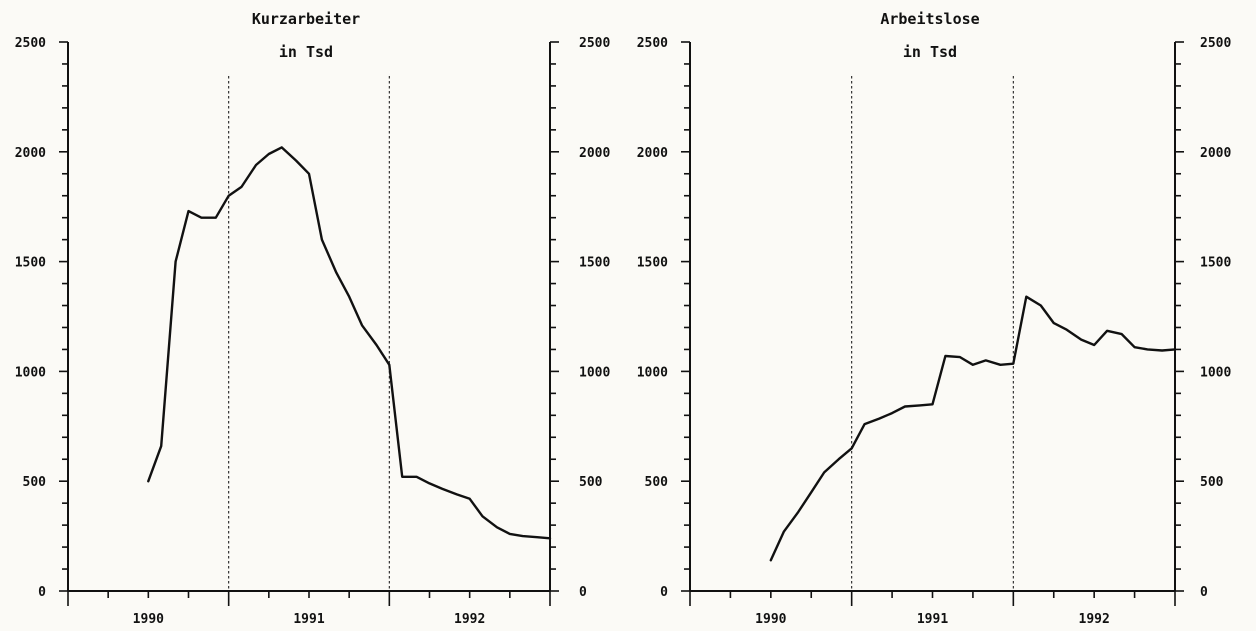  Describe the element at coordinates (973, 428) in the screenshot. I see `series-line` at that location.